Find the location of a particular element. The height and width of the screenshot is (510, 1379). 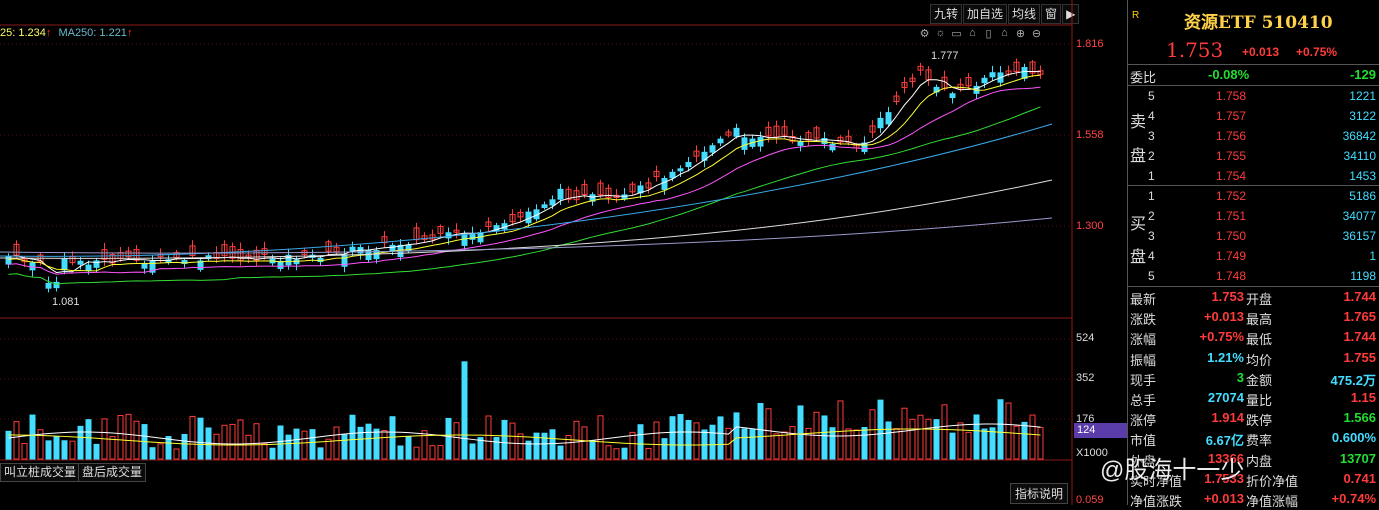

indicator-help-button: 指标说明 is located at coordinates (1039, 493).